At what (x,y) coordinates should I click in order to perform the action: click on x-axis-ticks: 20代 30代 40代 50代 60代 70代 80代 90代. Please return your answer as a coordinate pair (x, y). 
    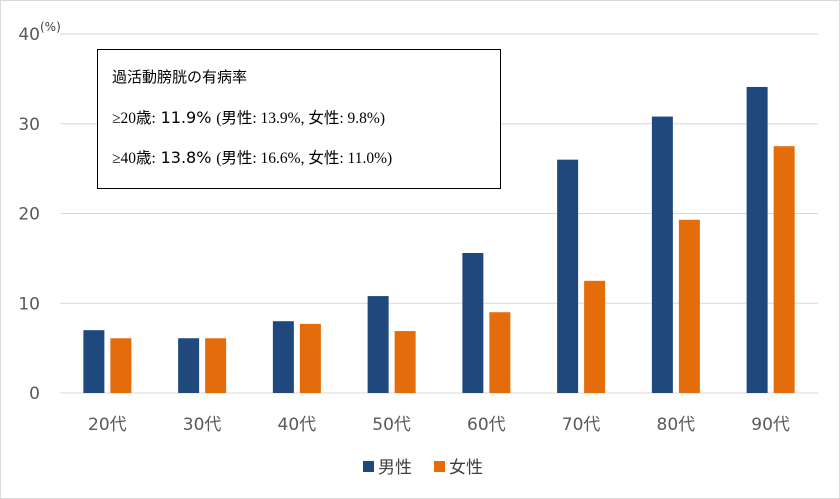
    Looking at the image, I should click on (439, 425).